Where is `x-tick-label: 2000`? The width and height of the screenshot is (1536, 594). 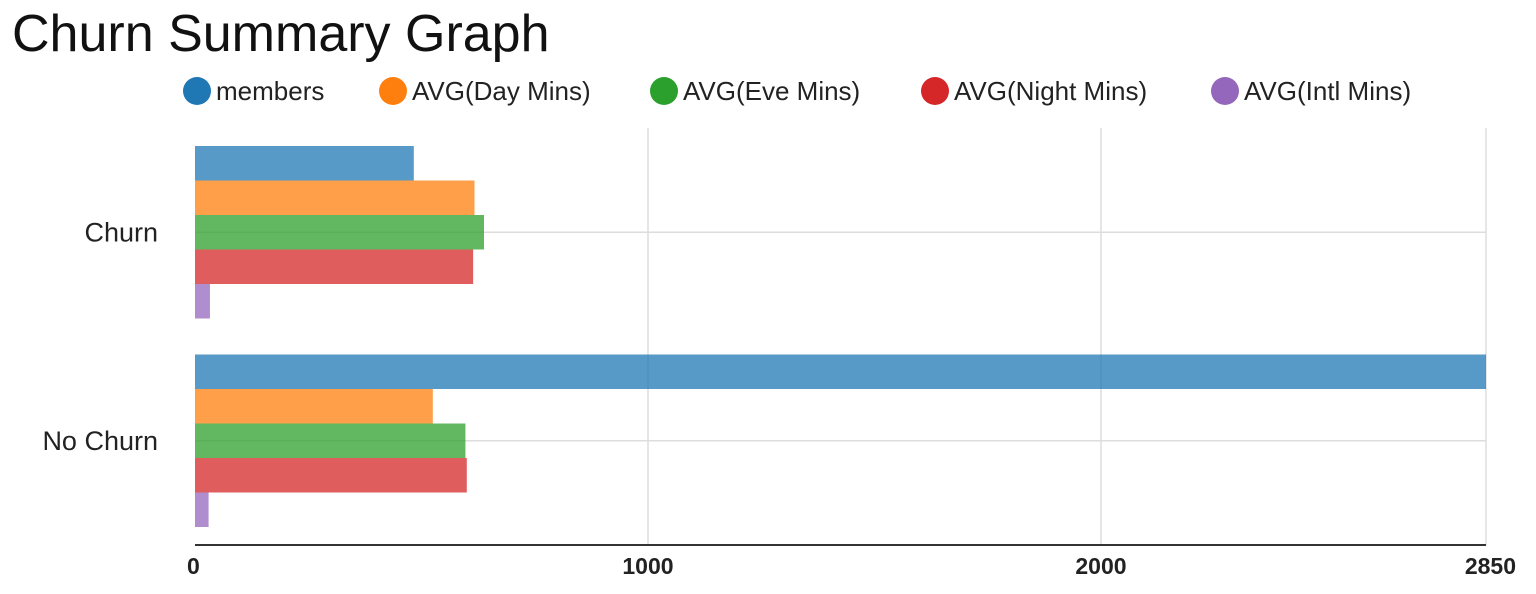 x-tick-label: 2000 is located at coordinates (1100, 566).